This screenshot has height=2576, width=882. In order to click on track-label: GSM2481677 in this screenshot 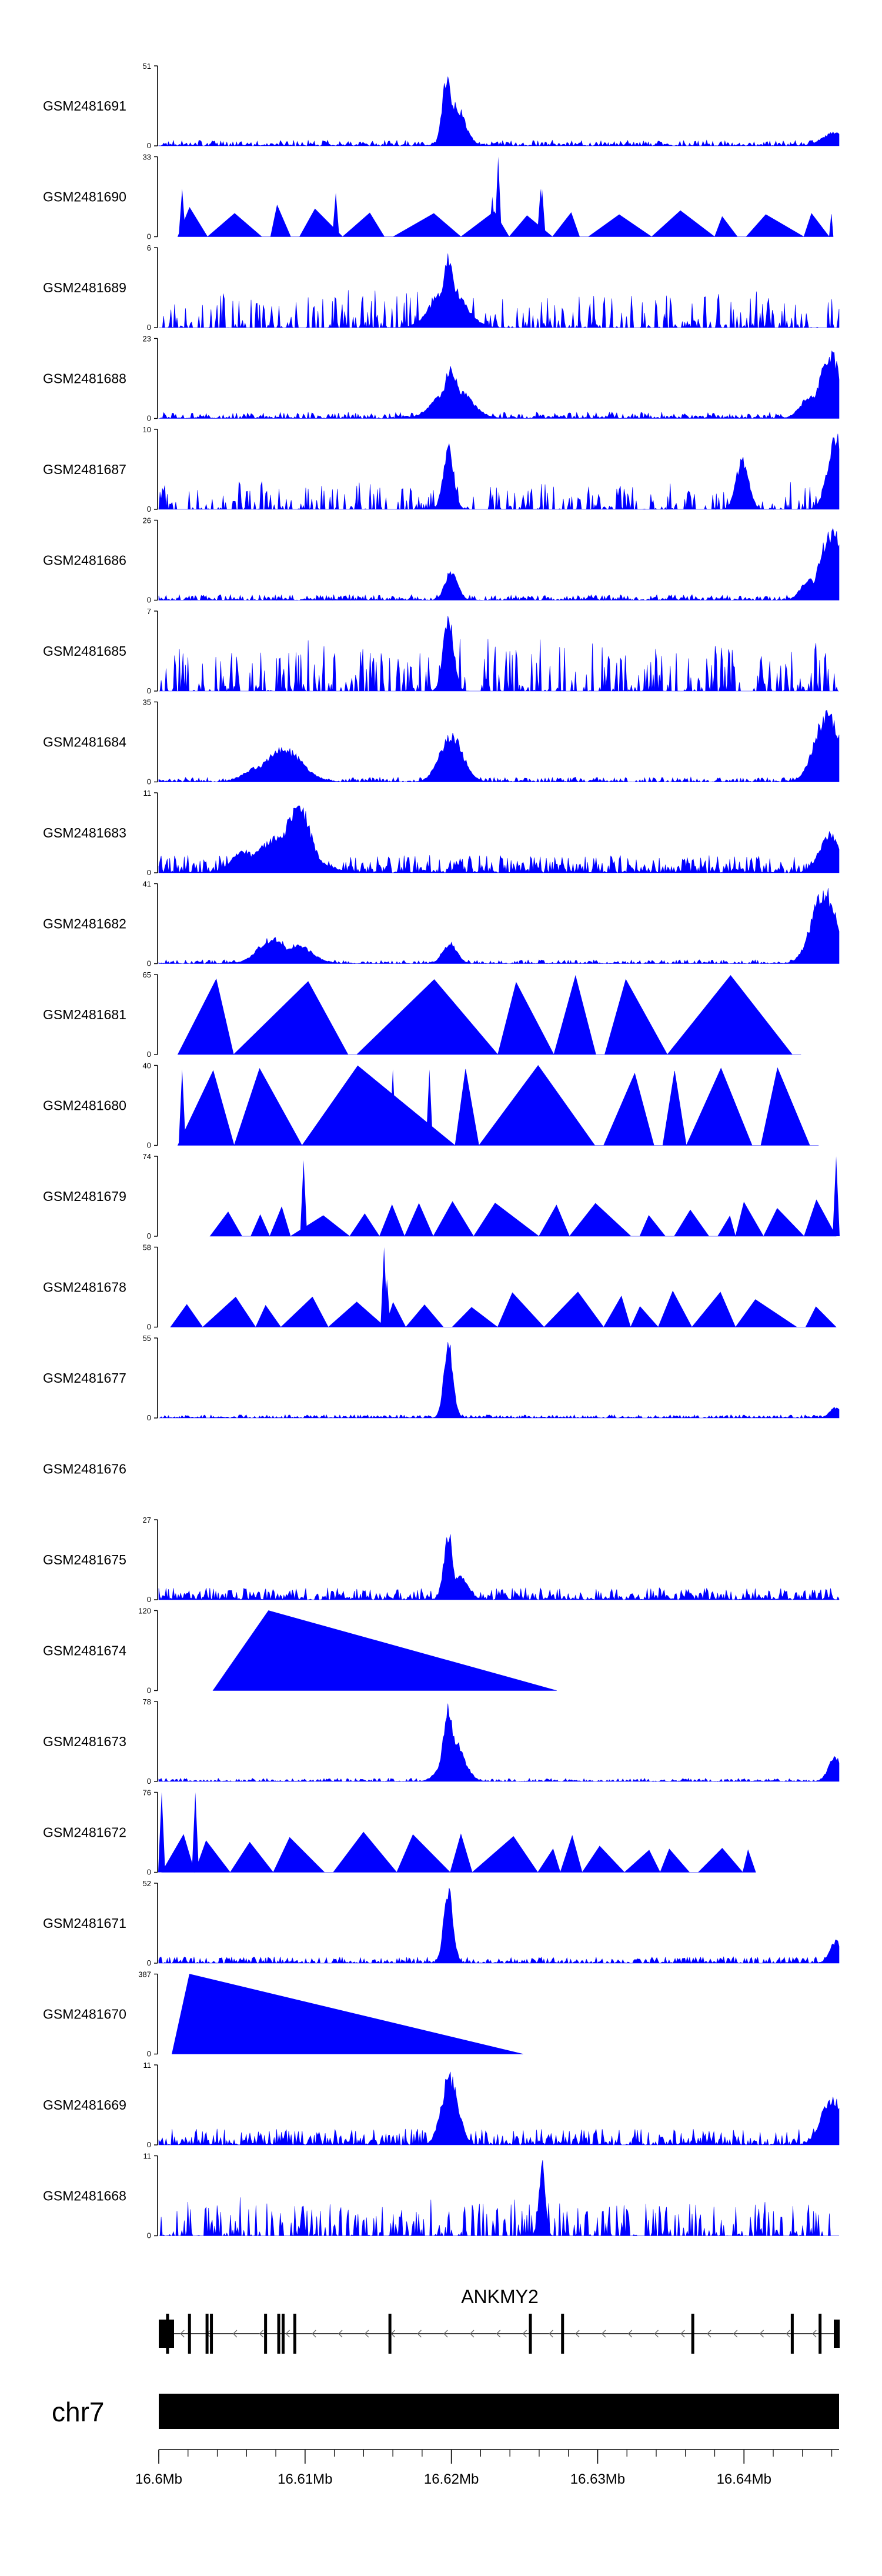, I will do `click(84, 1378)`.